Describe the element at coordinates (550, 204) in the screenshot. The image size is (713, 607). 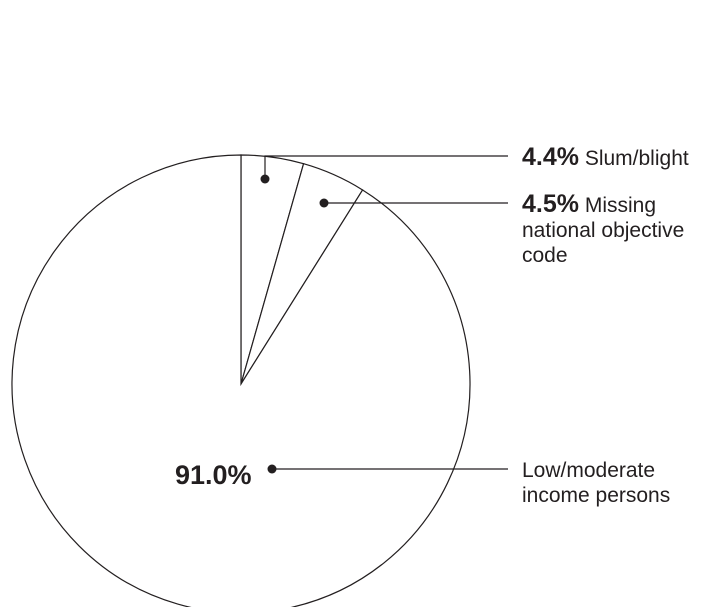
I see `slice-percent-missing-code: 4.5%` at that location.